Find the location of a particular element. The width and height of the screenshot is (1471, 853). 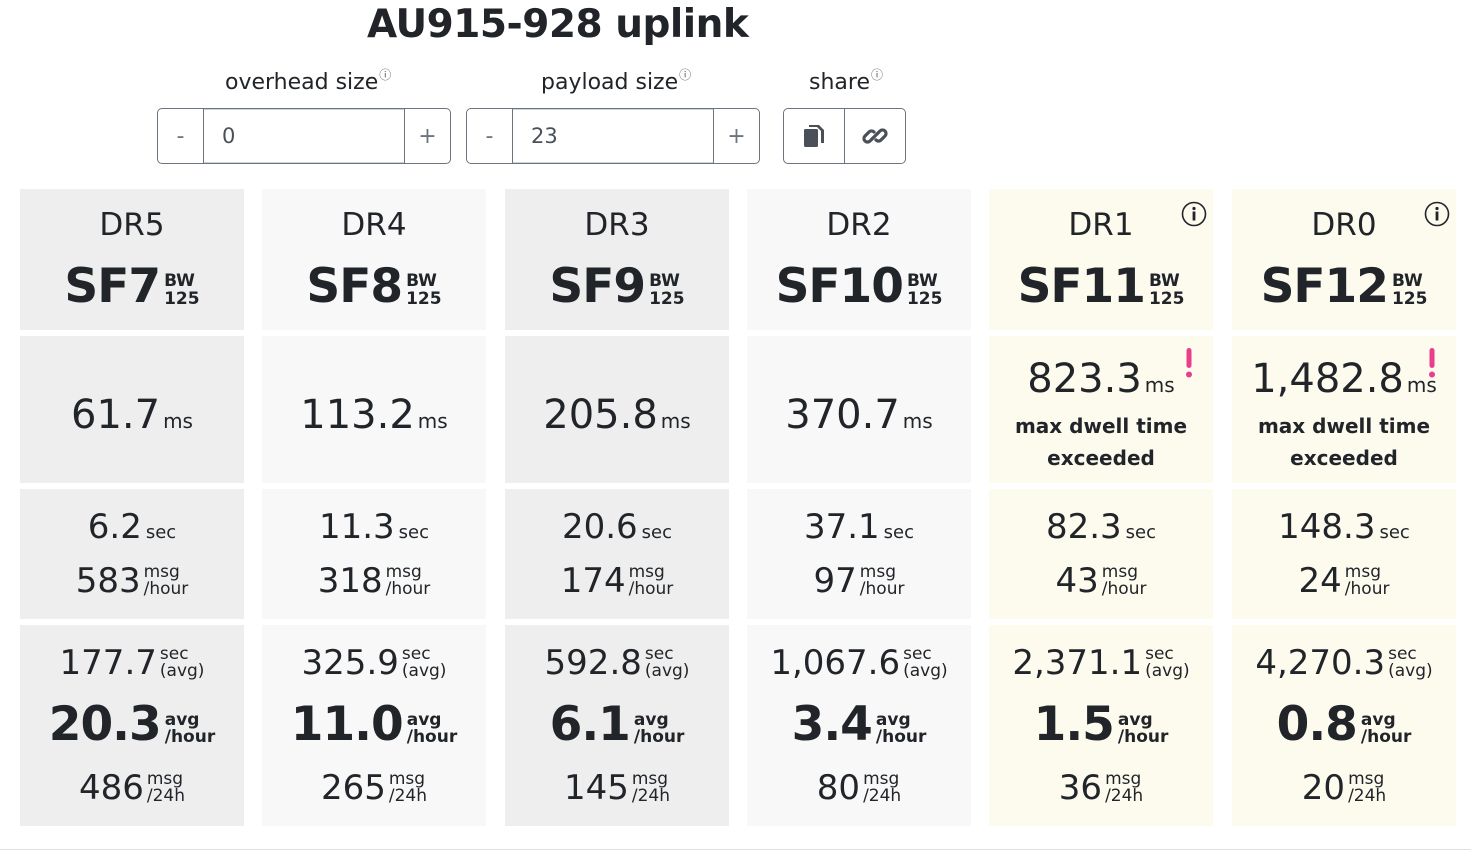

payload-size-stepper: - 23 + is located at coordinates (613, 136).